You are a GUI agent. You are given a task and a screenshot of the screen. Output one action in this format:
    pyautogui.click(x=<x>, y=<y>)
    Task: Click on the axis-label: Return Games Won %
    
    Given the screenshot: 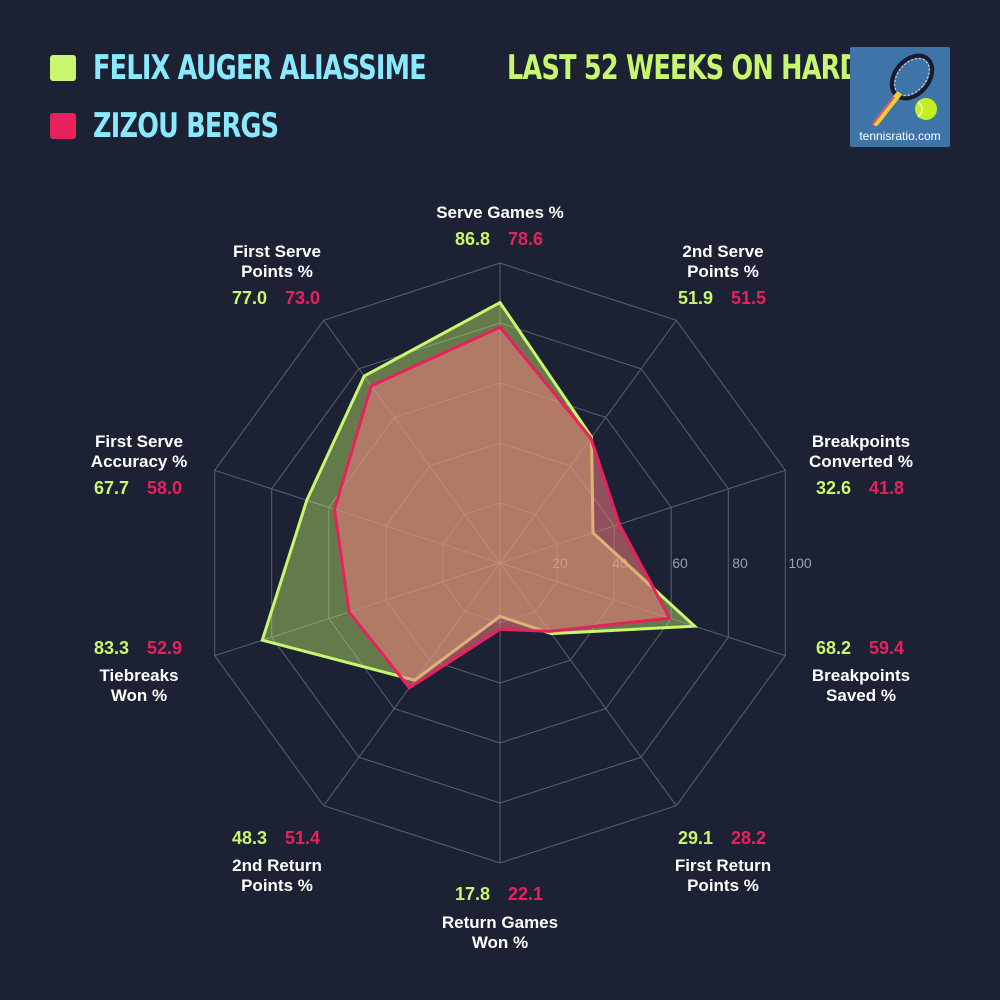 What is the action you would take?
    pyautogui.click(x=500, y=932)
    